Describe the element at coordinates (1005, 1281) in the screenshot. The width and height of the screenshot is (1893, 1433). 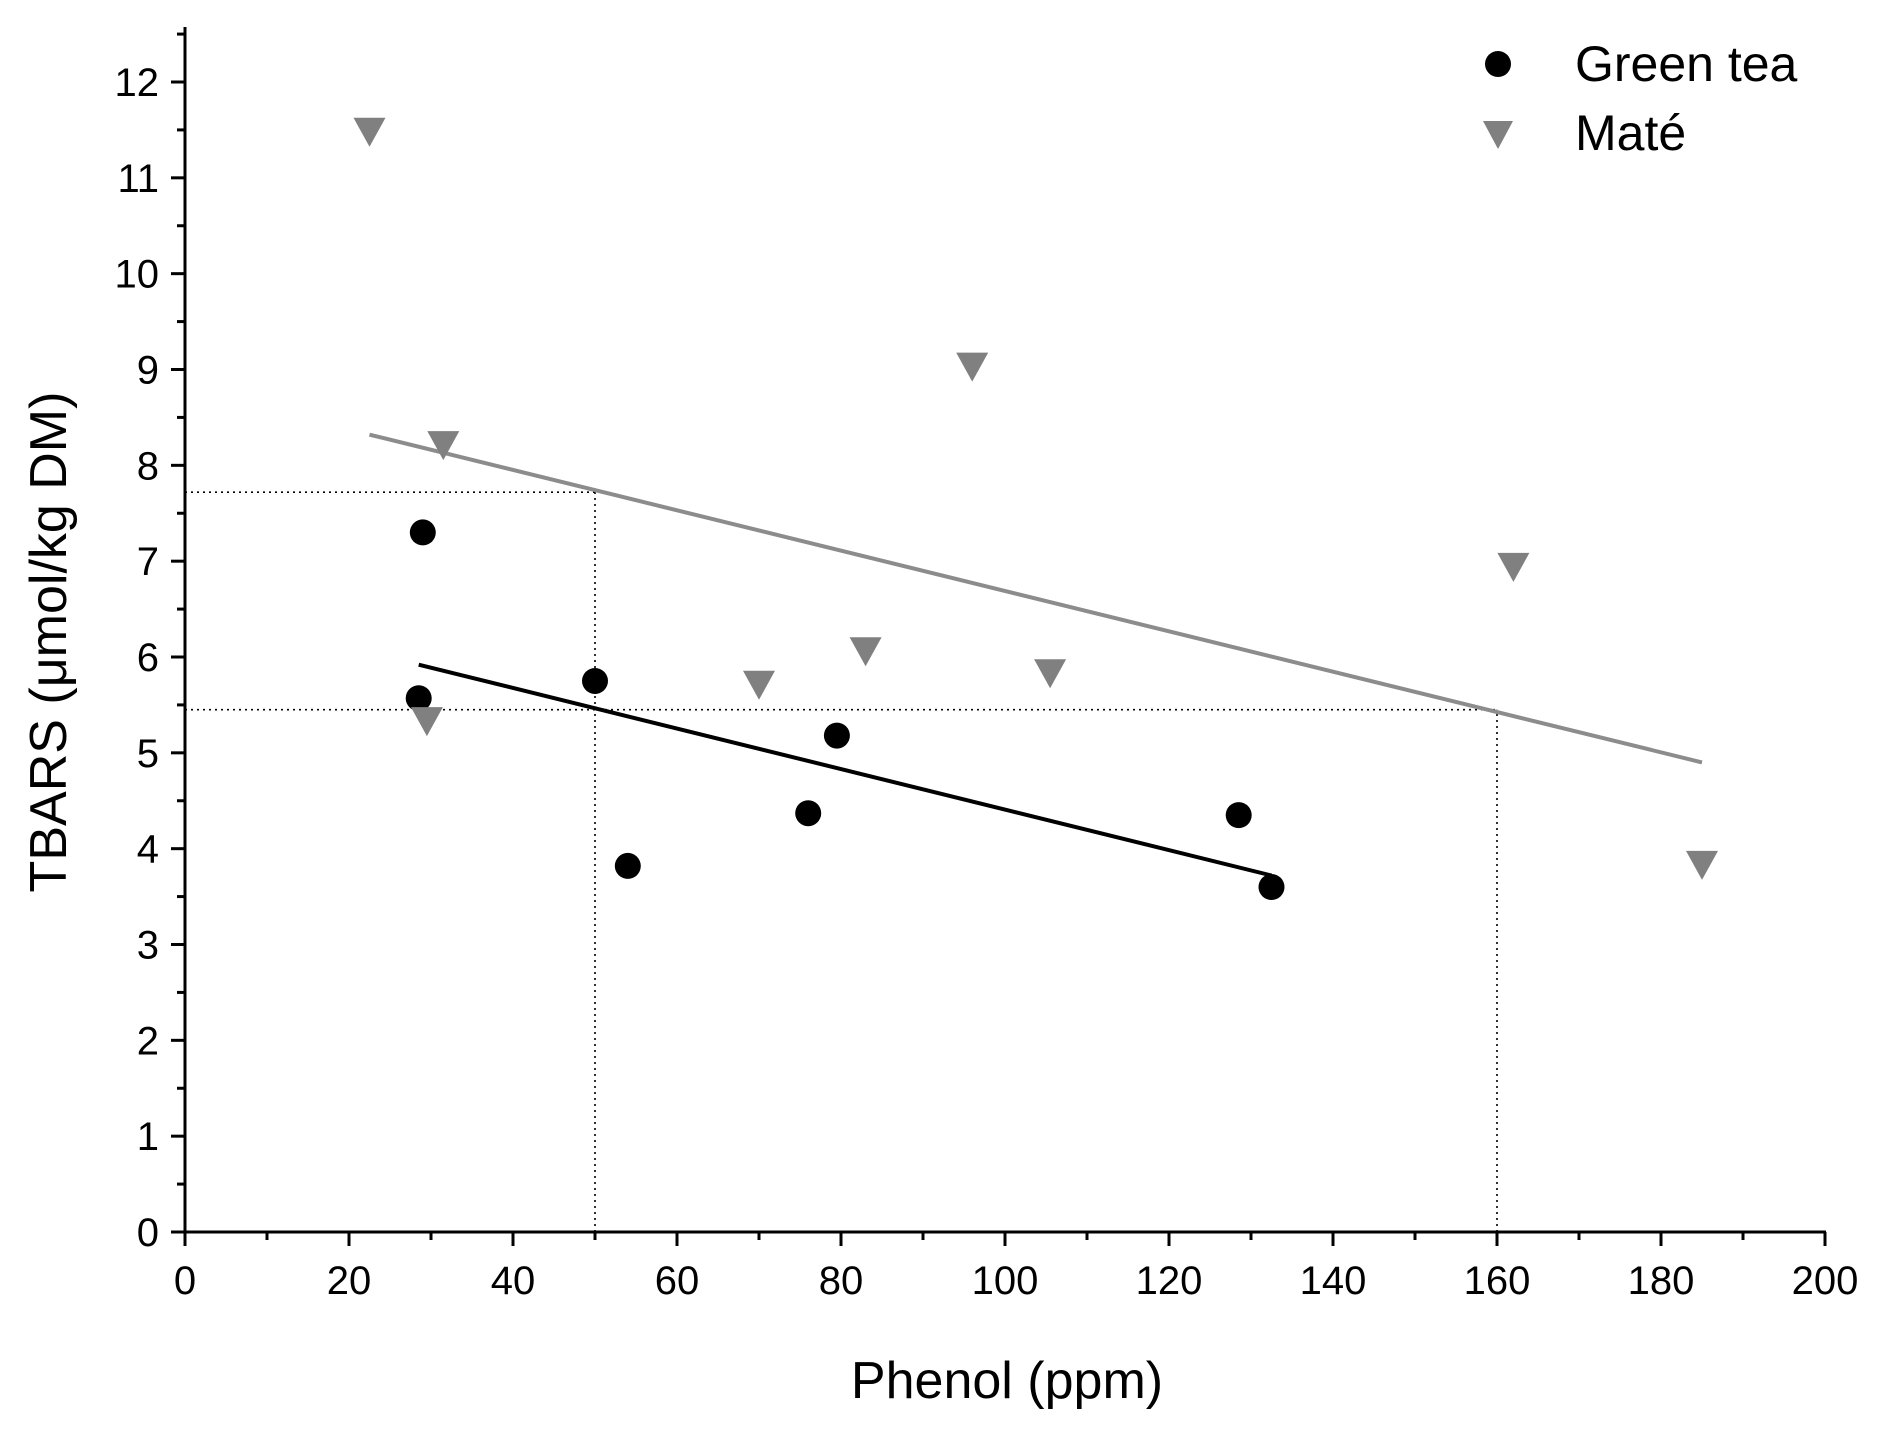
I see `x-tick-label-100: 100` at that location.